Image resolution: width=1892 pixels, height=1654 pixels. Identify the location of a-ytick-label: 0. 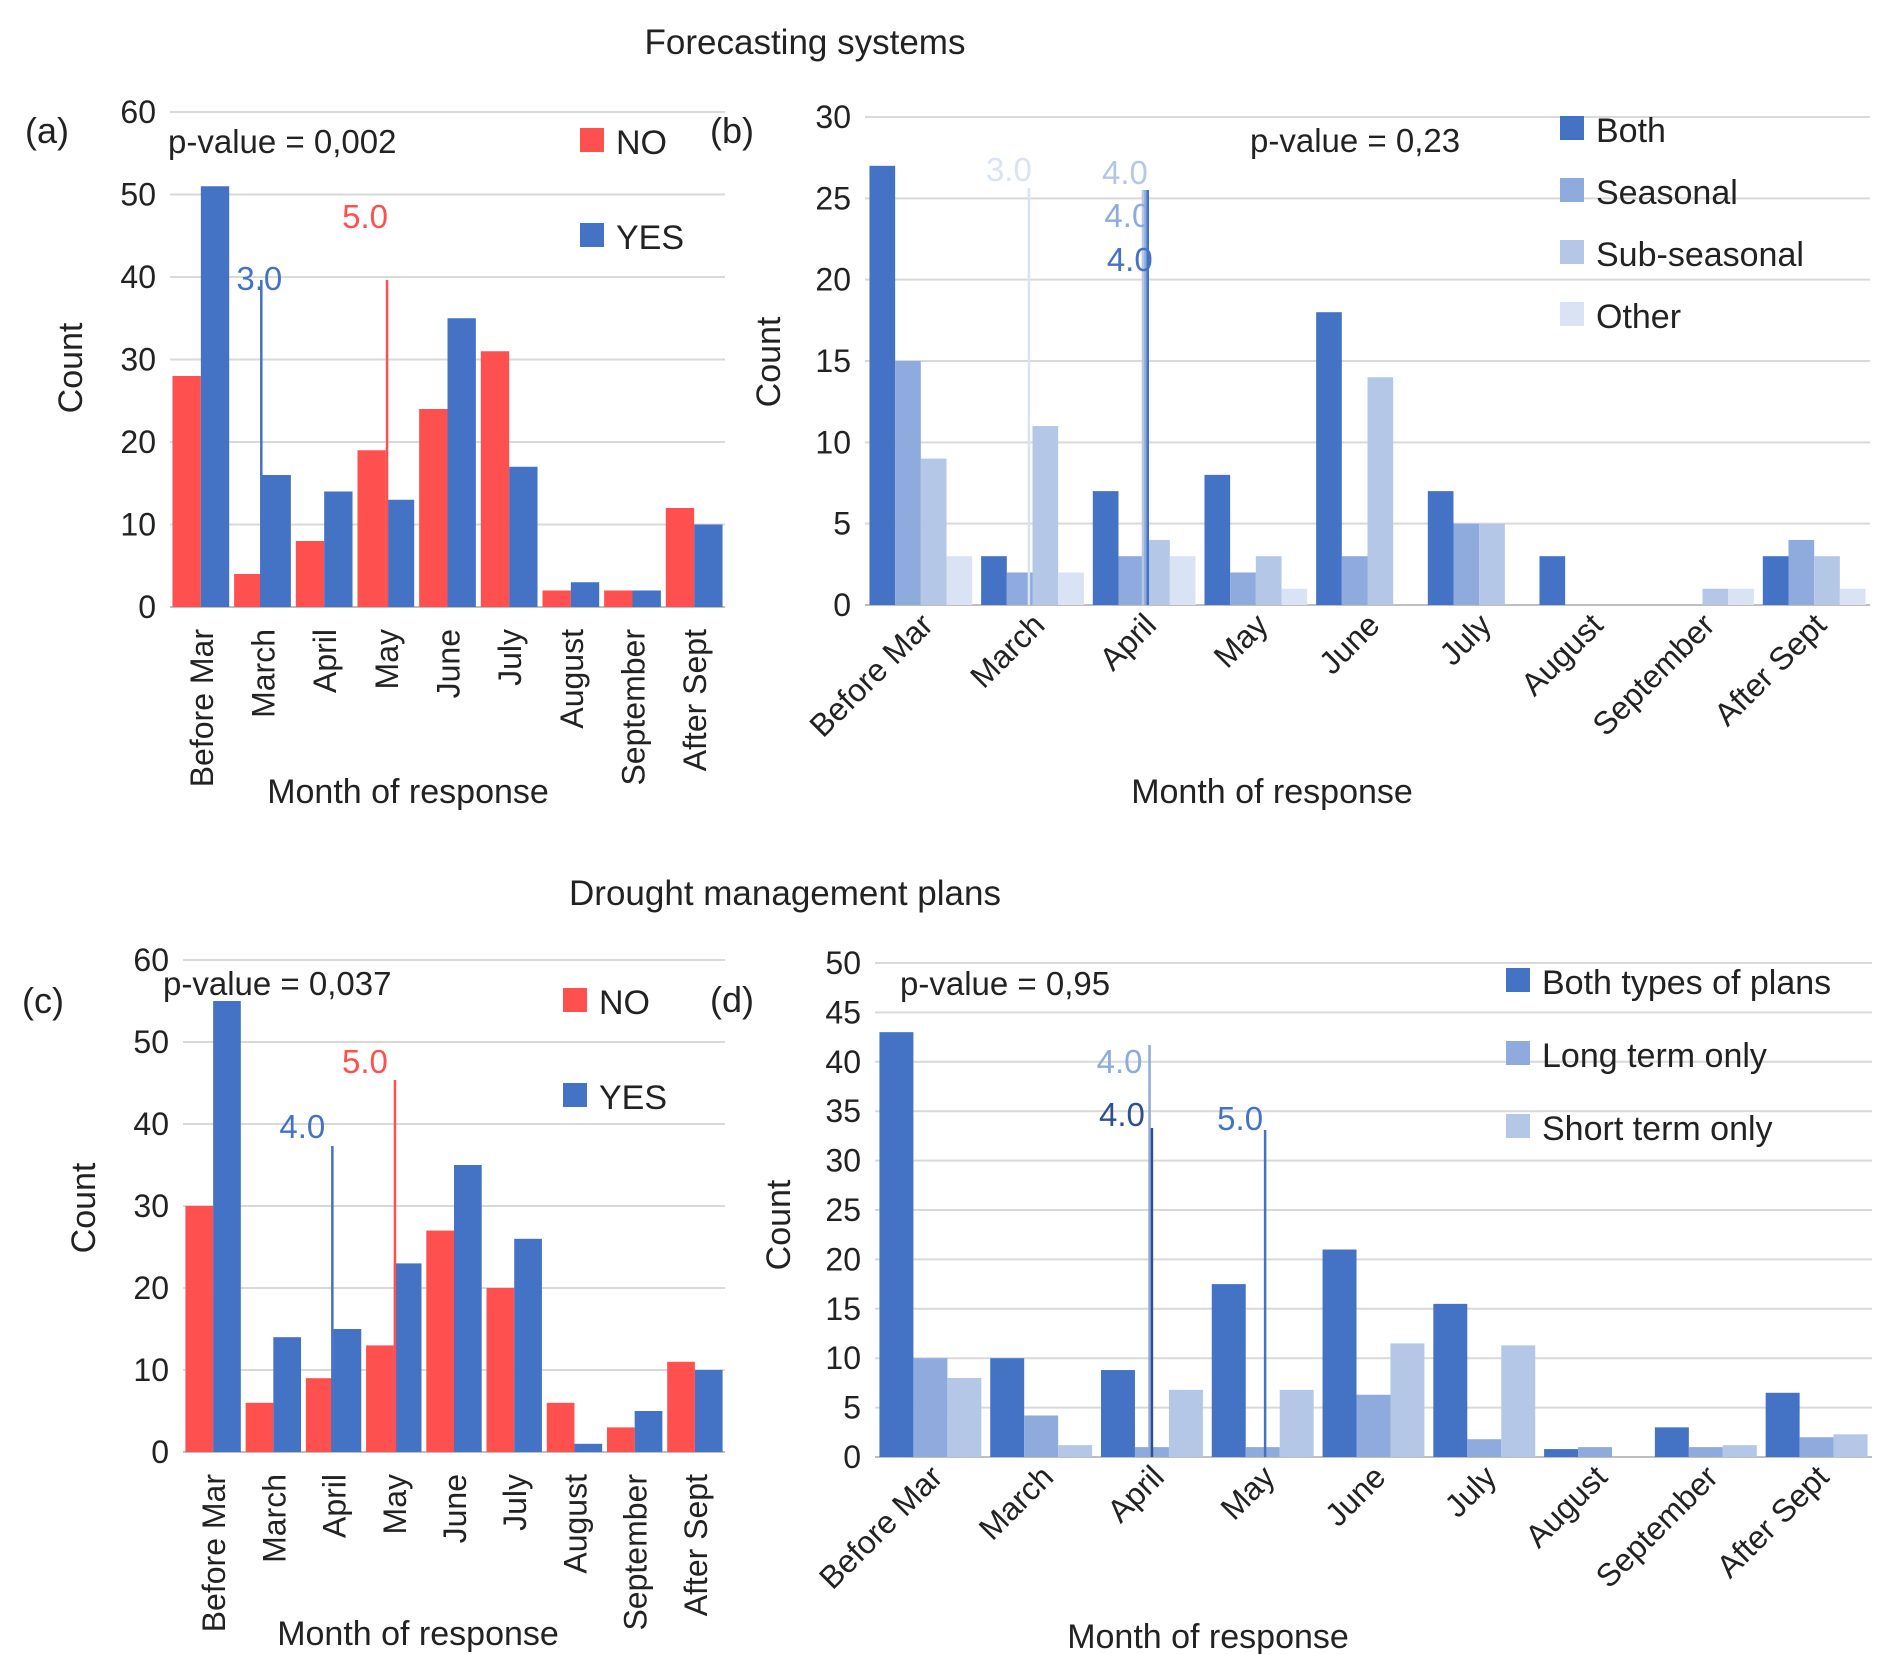
(147, 607).